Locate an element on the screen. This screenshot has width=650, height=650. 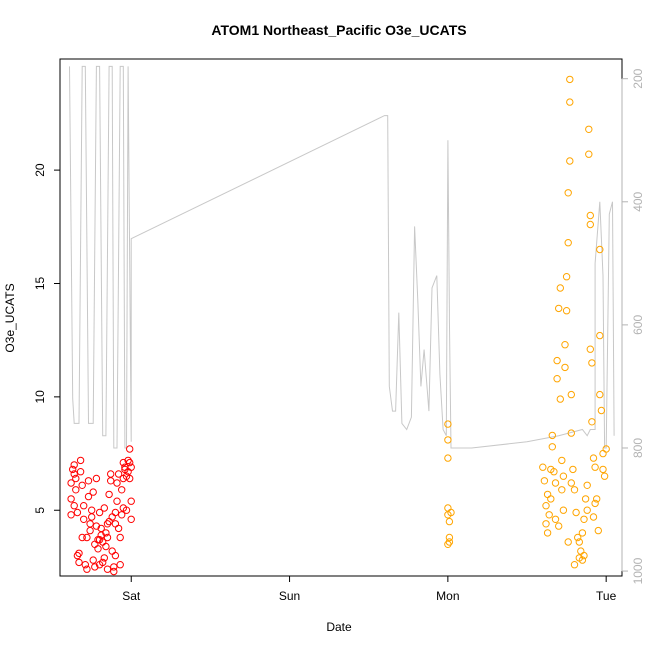
x-tick-label: Mon is located at coordinates (447, 596).